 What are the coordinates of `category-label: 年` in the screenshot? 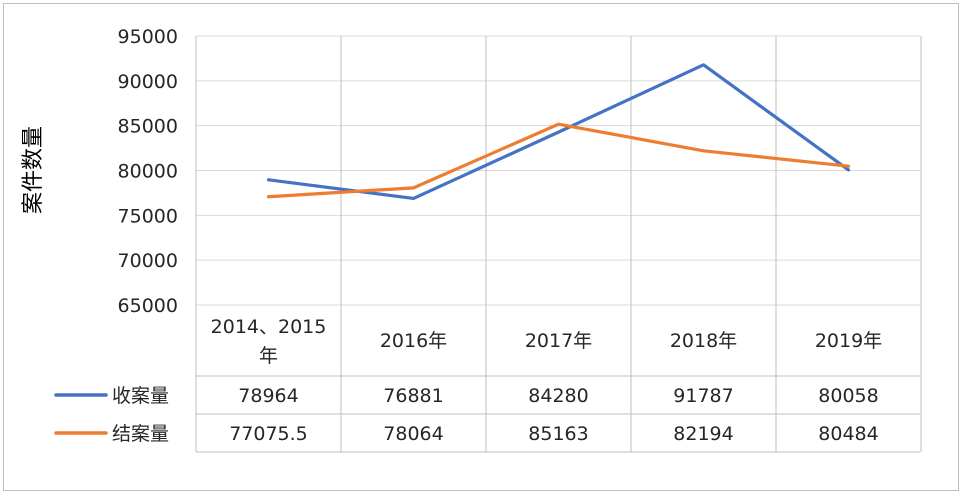 It's located at (268, 356).